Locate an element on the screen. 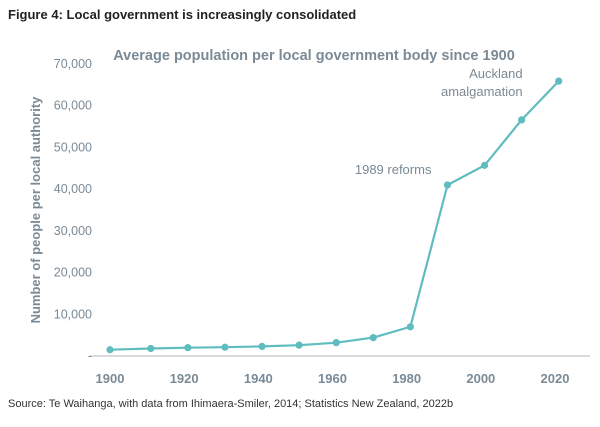 The image size is (600, 427). x-tick-label: 1900 is located at coordinates (110, 378).